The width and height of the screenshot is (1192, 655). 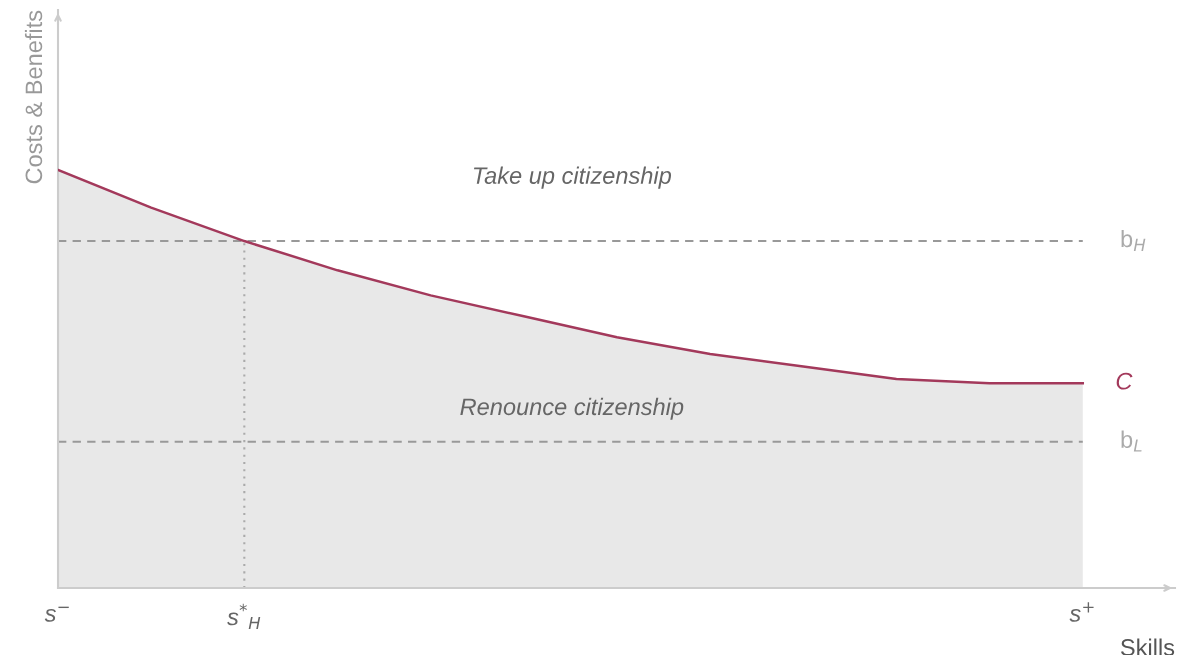 What do you see at coordinates (244, 616) in the screenshot?
I see `x-tick-label: s$^{*}$$_{H}$` at bounding box center [244, 616].